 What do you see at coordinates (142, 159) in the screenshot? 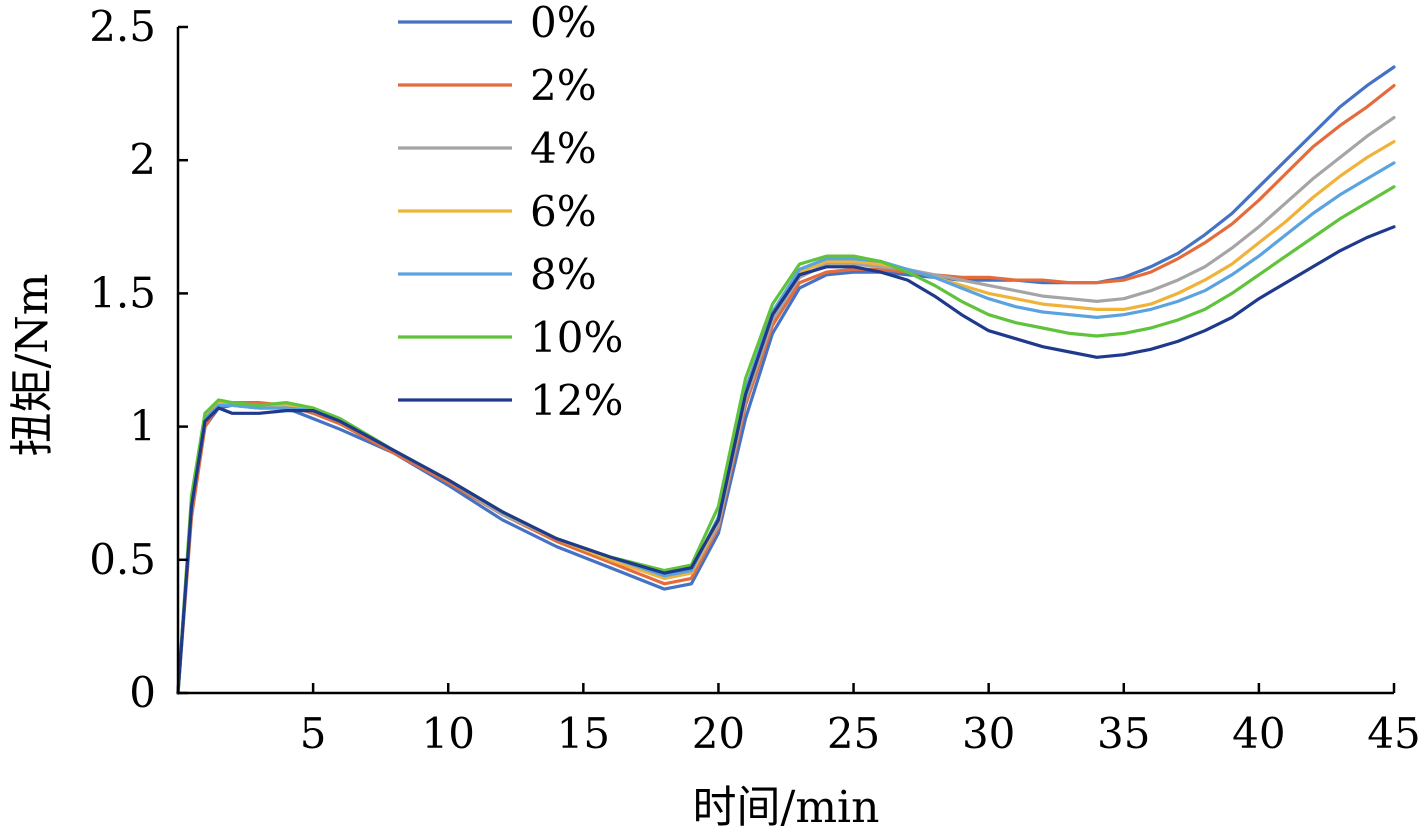
I see `y-tick-label: 2` at bounding box center [142, 159].